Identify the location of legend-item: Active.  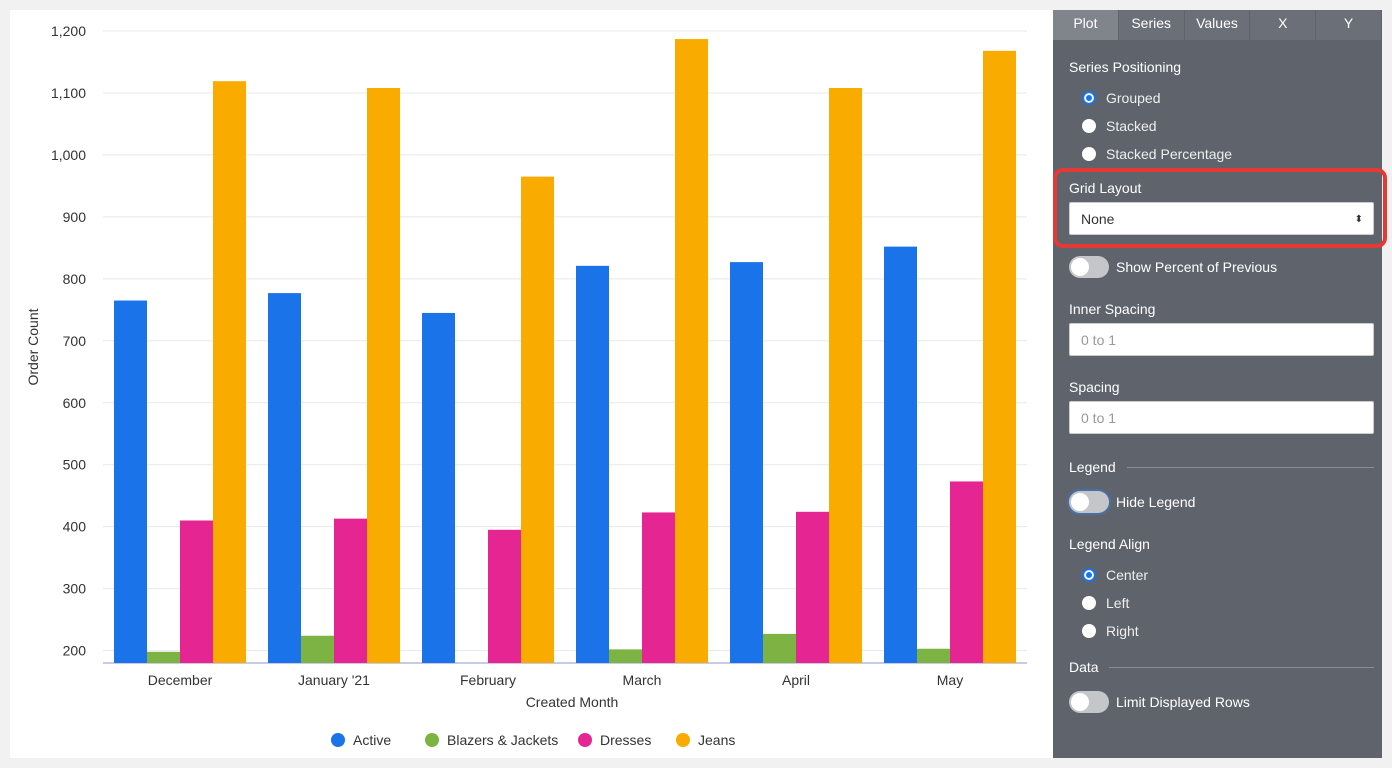
(372, 740).